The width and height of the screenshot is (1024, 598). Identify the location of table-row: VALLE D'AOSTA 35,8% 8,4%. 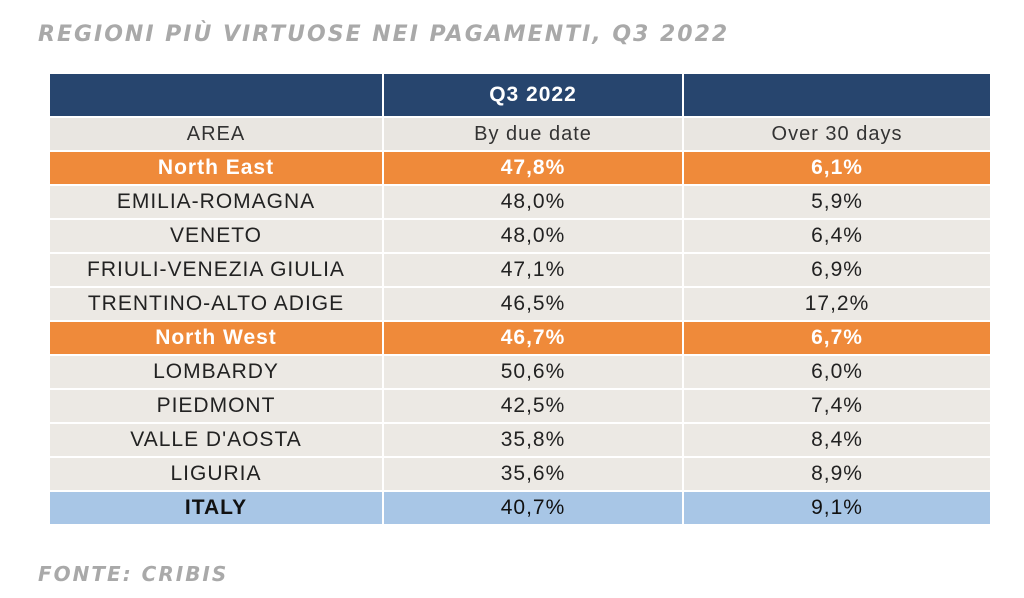
(520, 441).